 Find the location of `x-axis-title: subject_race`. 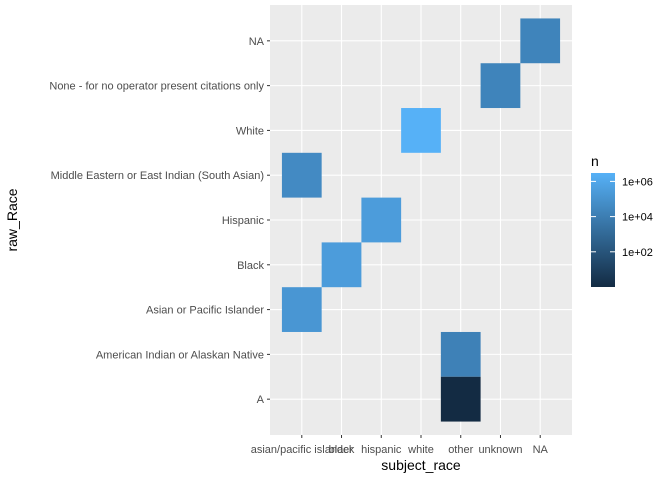

x-axis-title: subject_race is located at coordinates (421, 465).